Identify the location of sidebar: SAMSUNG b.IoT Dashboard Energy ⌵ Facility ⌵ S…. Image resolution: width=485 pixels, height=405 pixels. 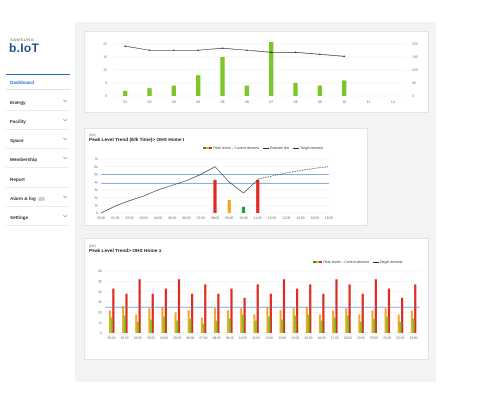
(38, 202).